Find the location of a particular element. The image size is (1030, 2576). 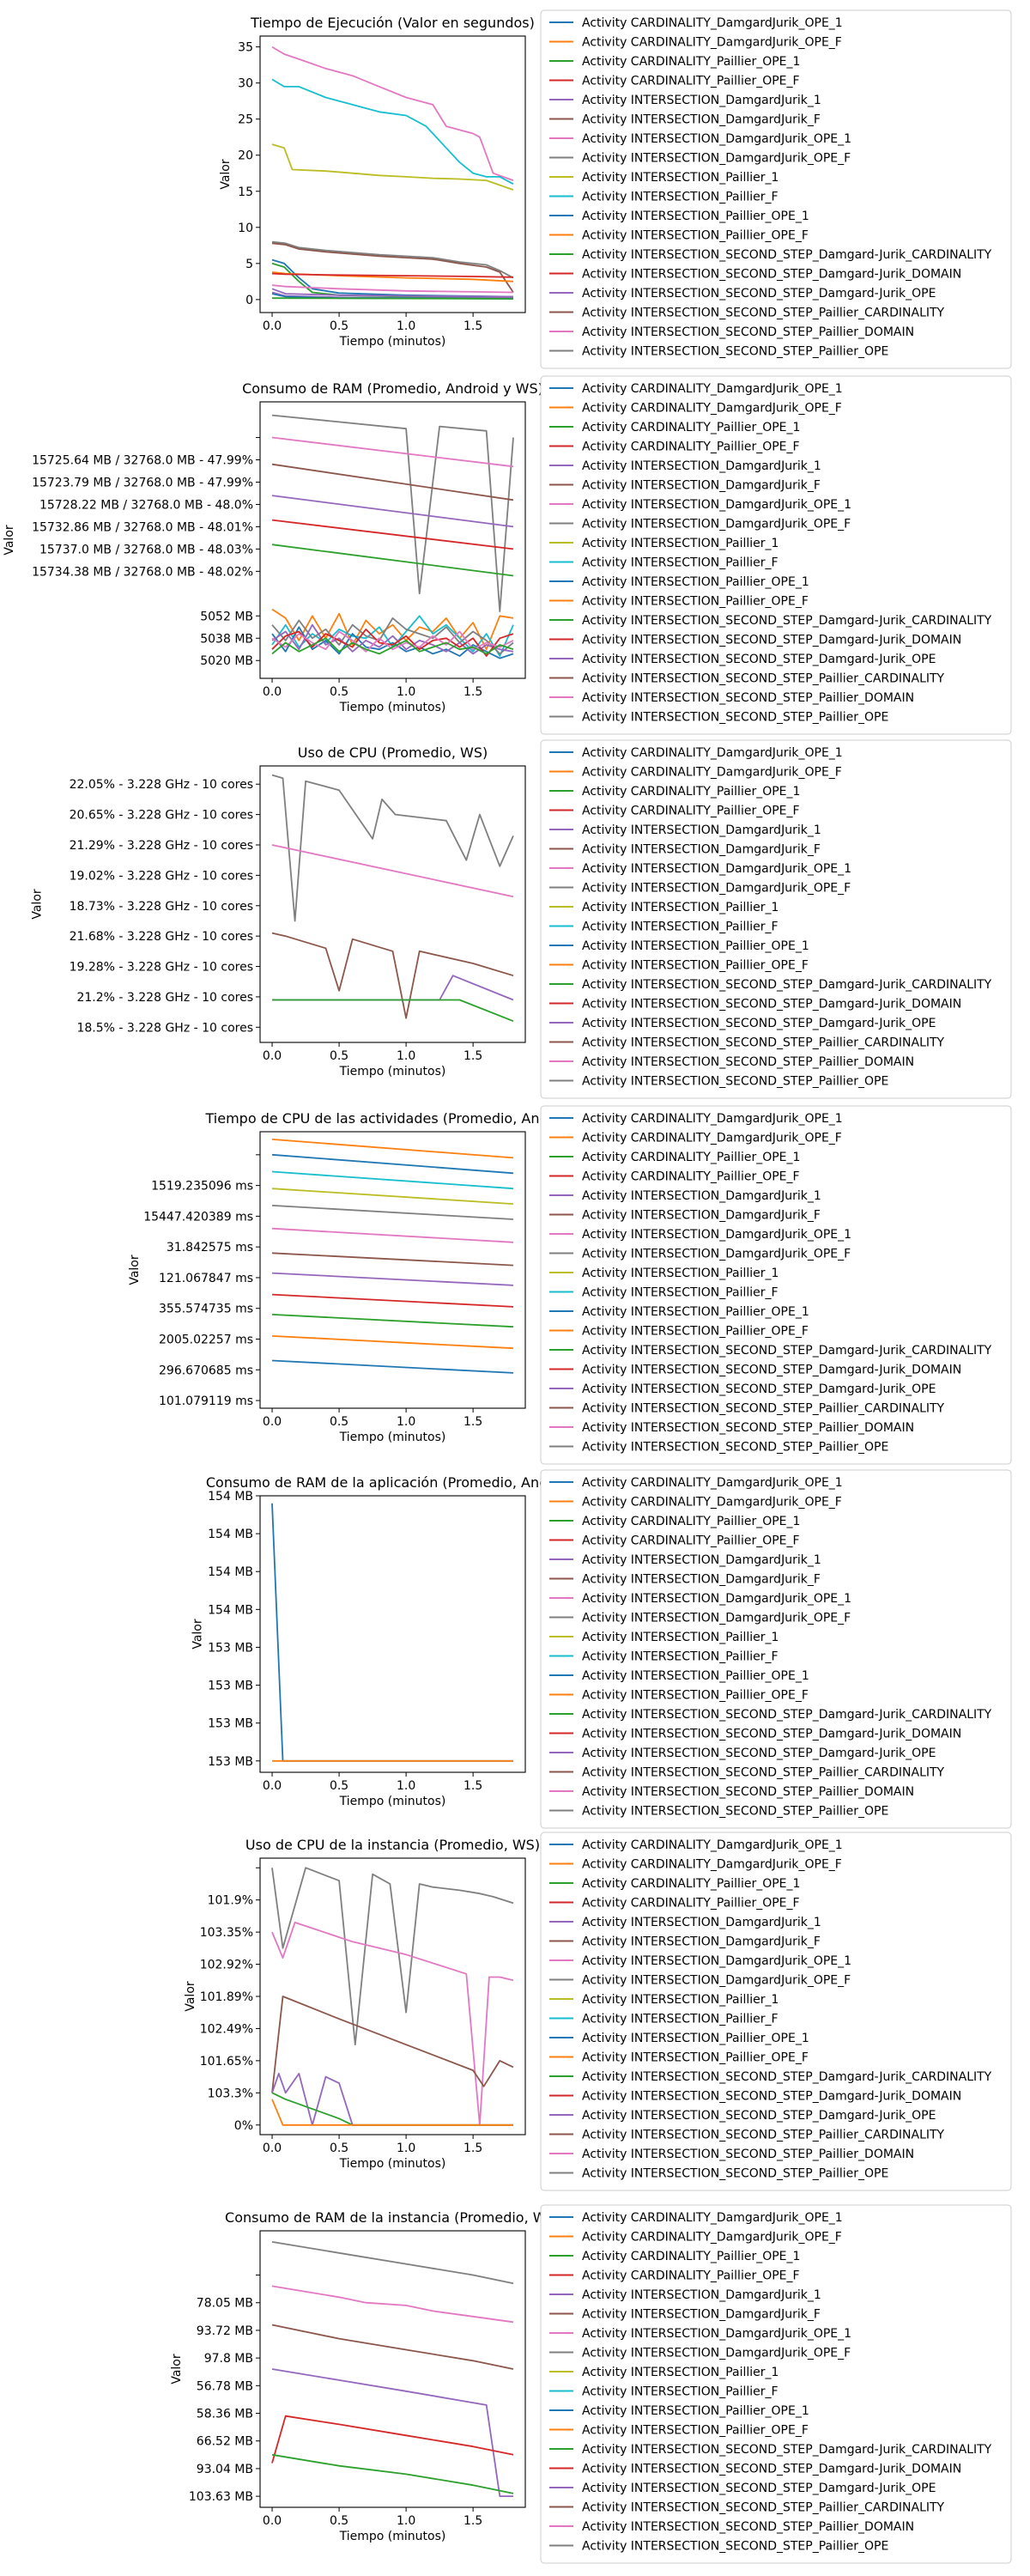

y-tick-label: 2005.02257 ms is located at coordinates (206, 1341).